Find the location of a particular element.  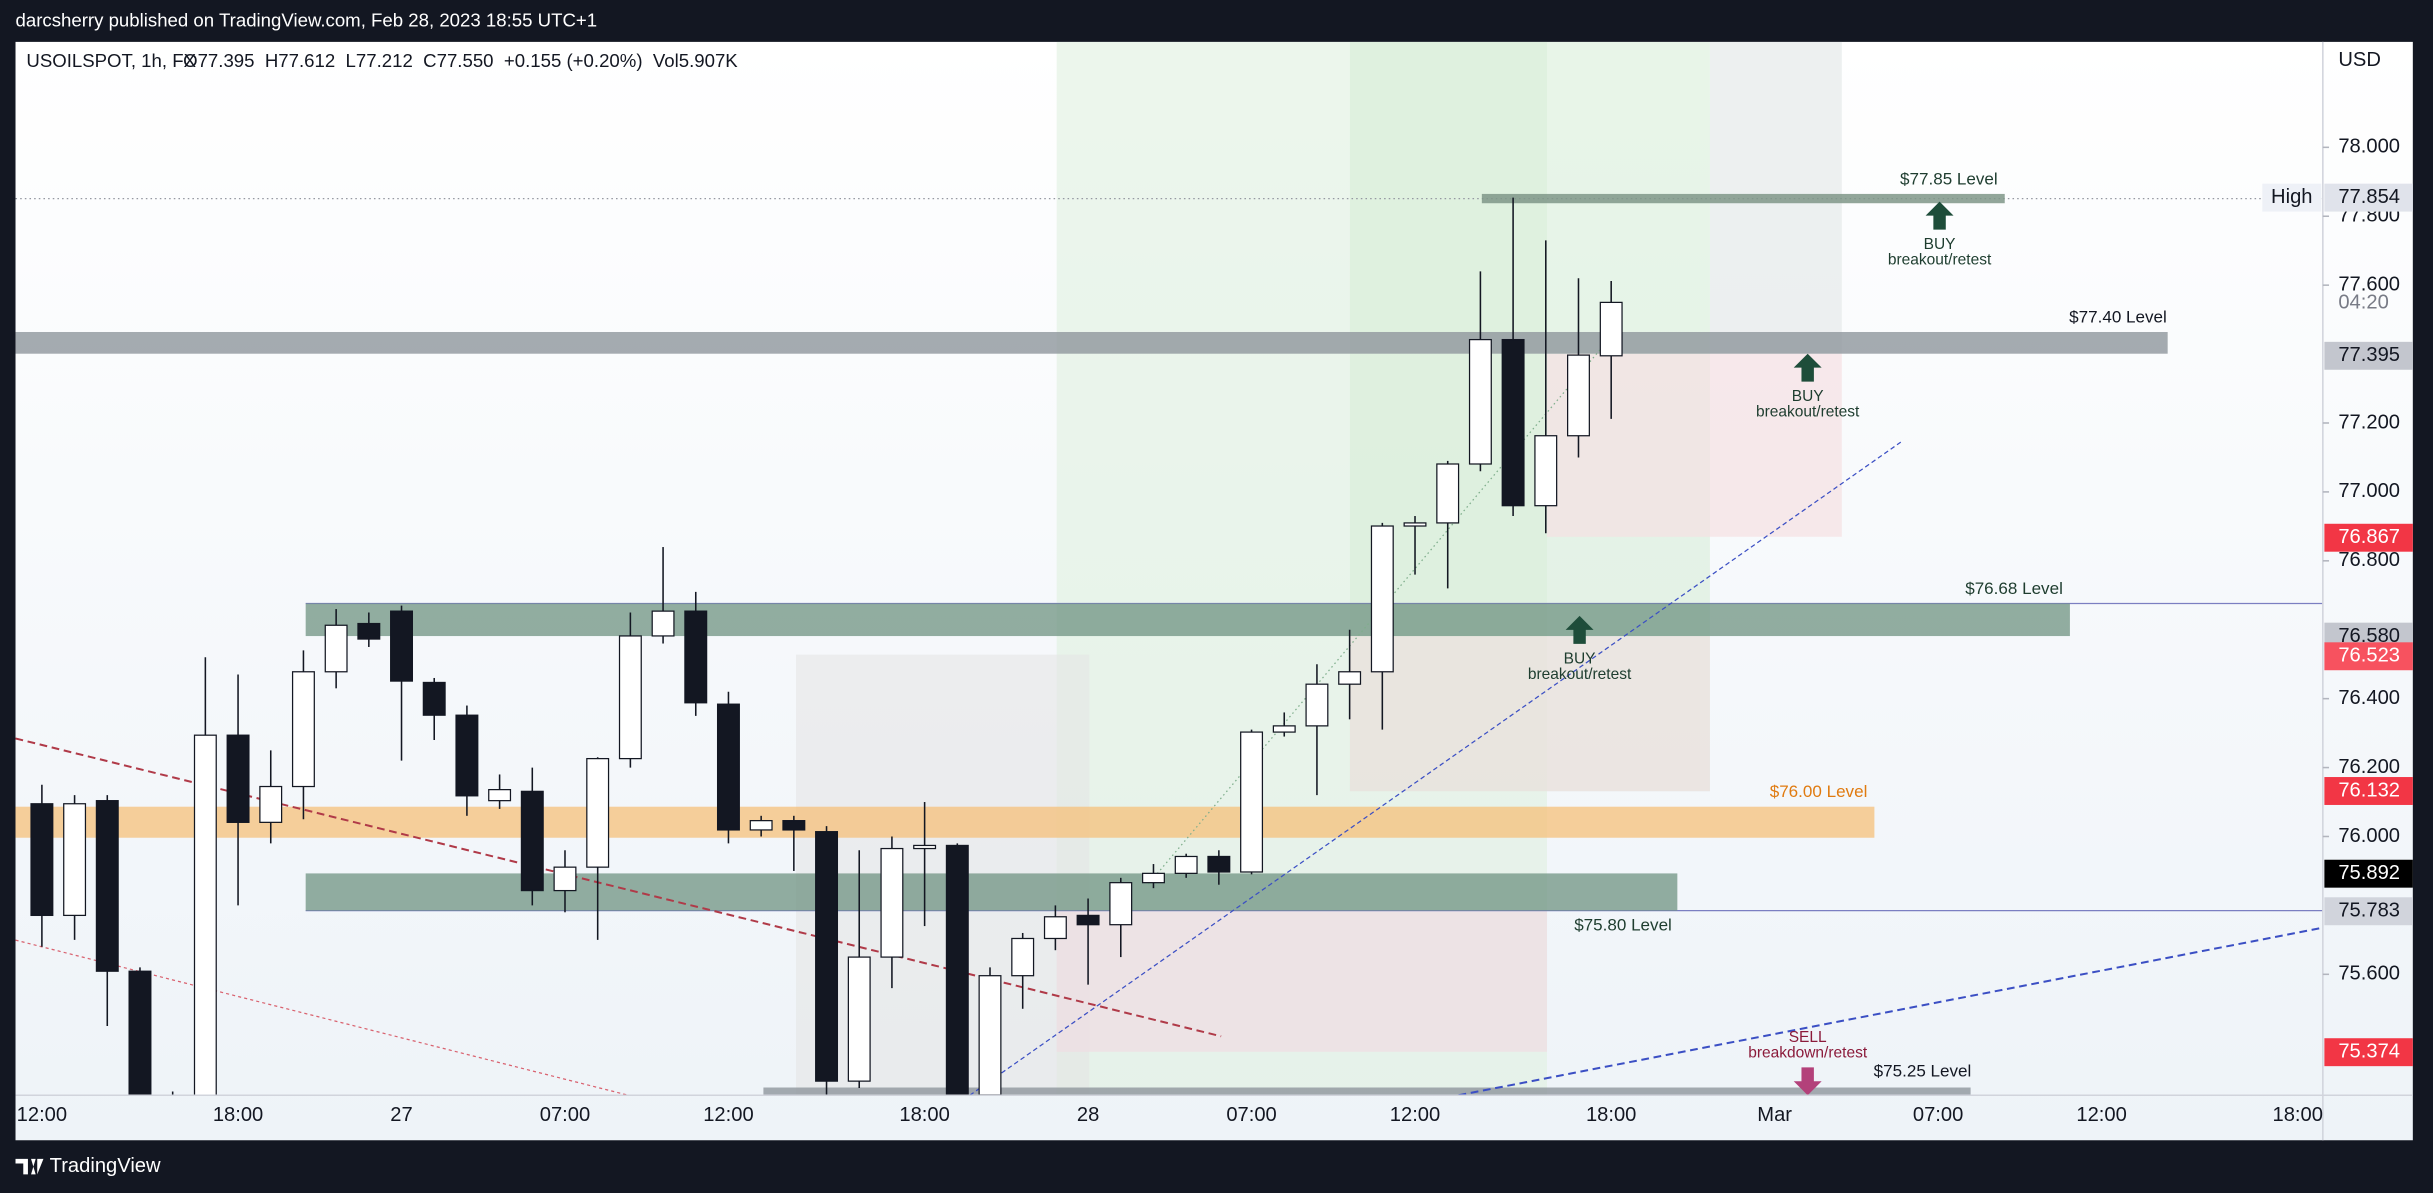

logo is located at coordinates (29, 1166).